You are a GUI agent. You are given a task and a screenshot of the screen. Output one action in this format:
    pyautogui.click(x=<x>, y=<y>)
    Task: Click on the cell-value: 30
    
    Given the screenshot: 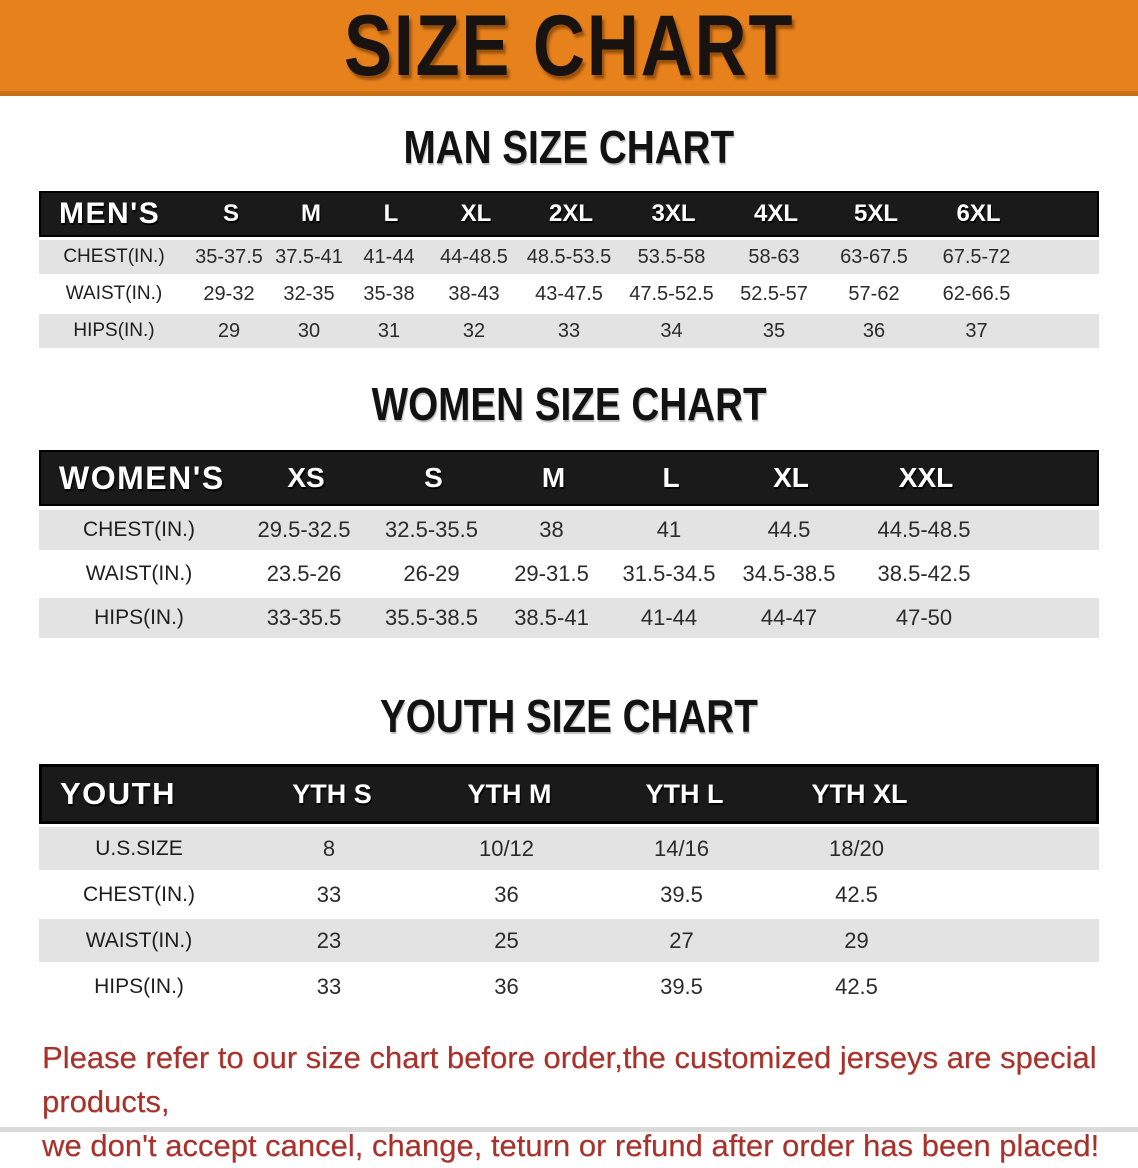 What is the action you would take?
    pyautogui.click(x=309, y=330)
    